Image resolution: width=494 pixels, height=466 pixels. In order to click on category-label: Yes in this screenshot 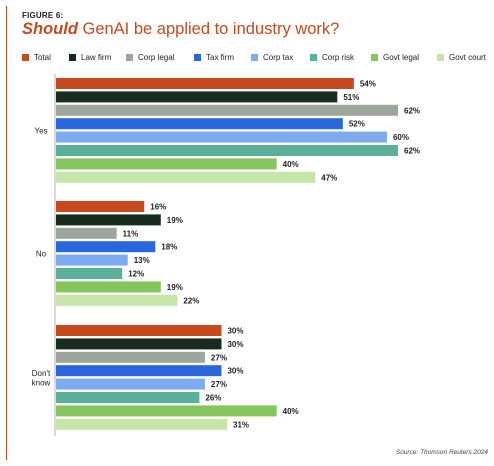, I will do `click(40, 131)`.